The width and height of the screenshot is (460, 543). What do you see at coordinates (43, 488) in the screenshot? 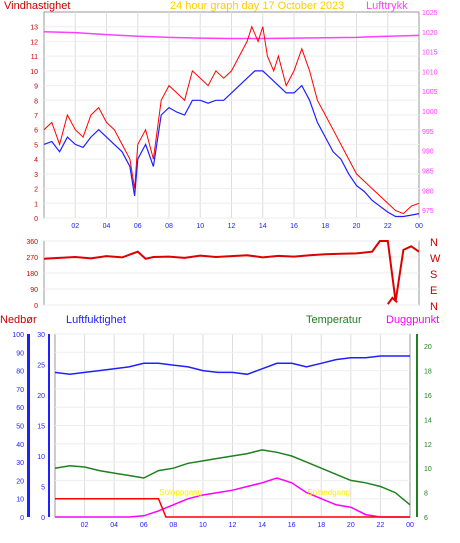
I see `humidity-tick-label: 5` at bounding box center [43, 488].